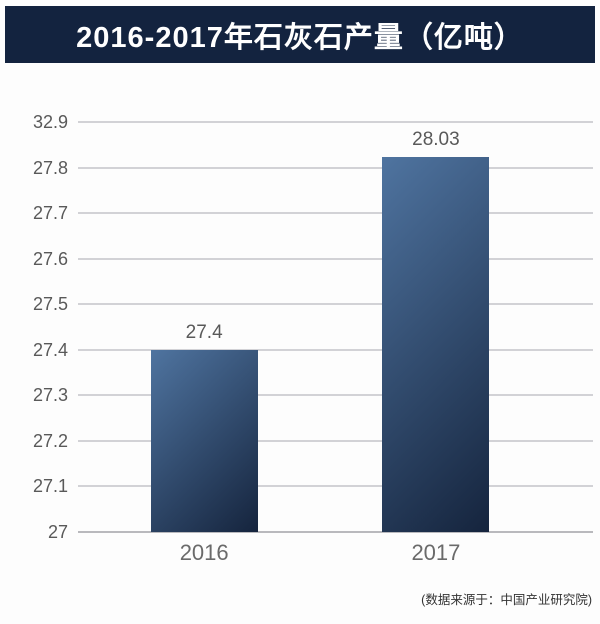  What do you see at coordinates (50, 258) in the screenshot?
I see `y-tick-label: 27.6` at bounding box center [50, 258].